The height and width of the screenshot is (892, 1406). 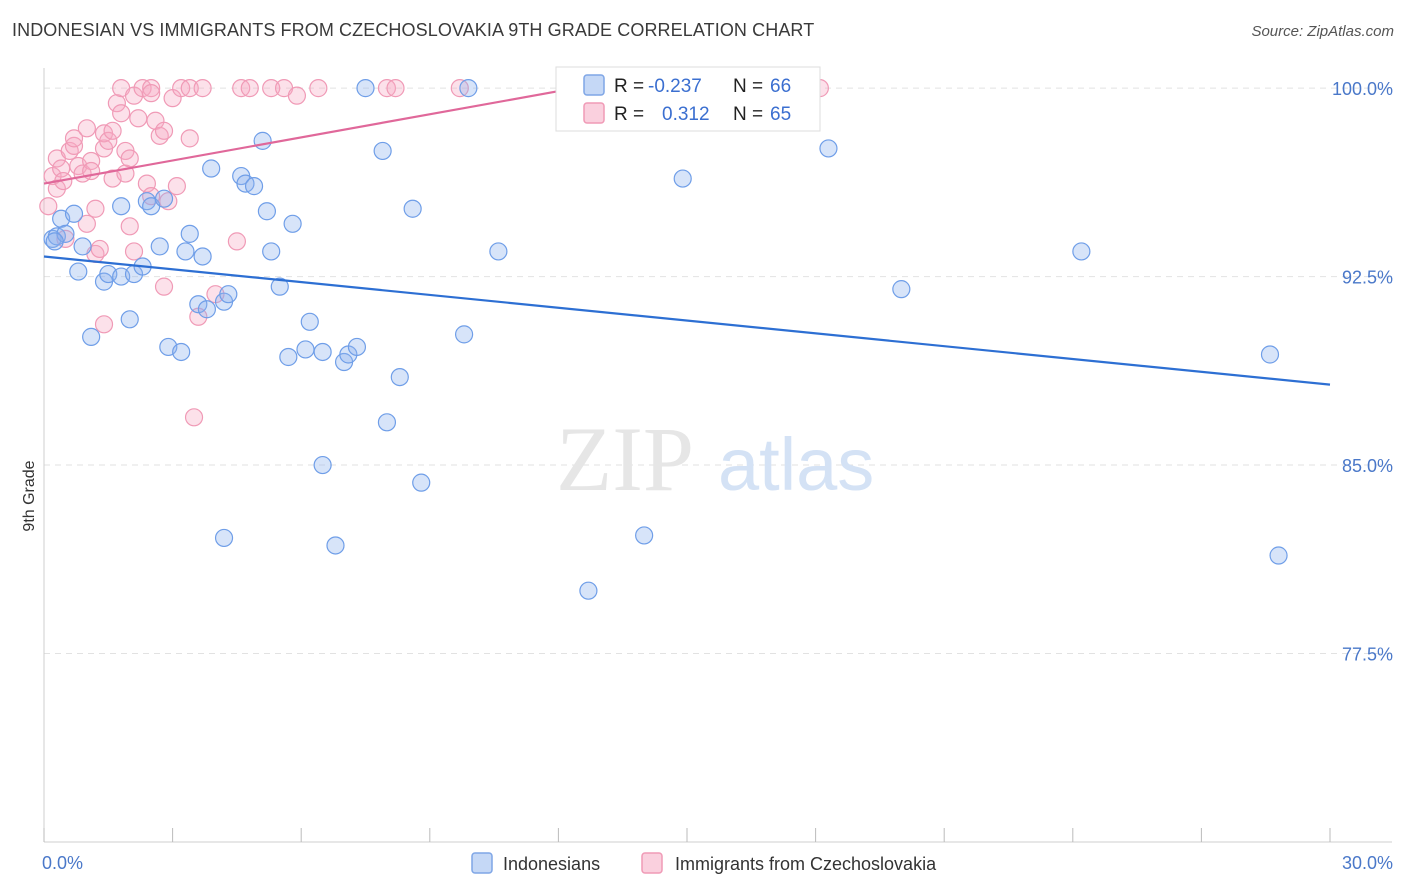 I want to click on watermark: ZIP atlas, so click(x=715, y=459).